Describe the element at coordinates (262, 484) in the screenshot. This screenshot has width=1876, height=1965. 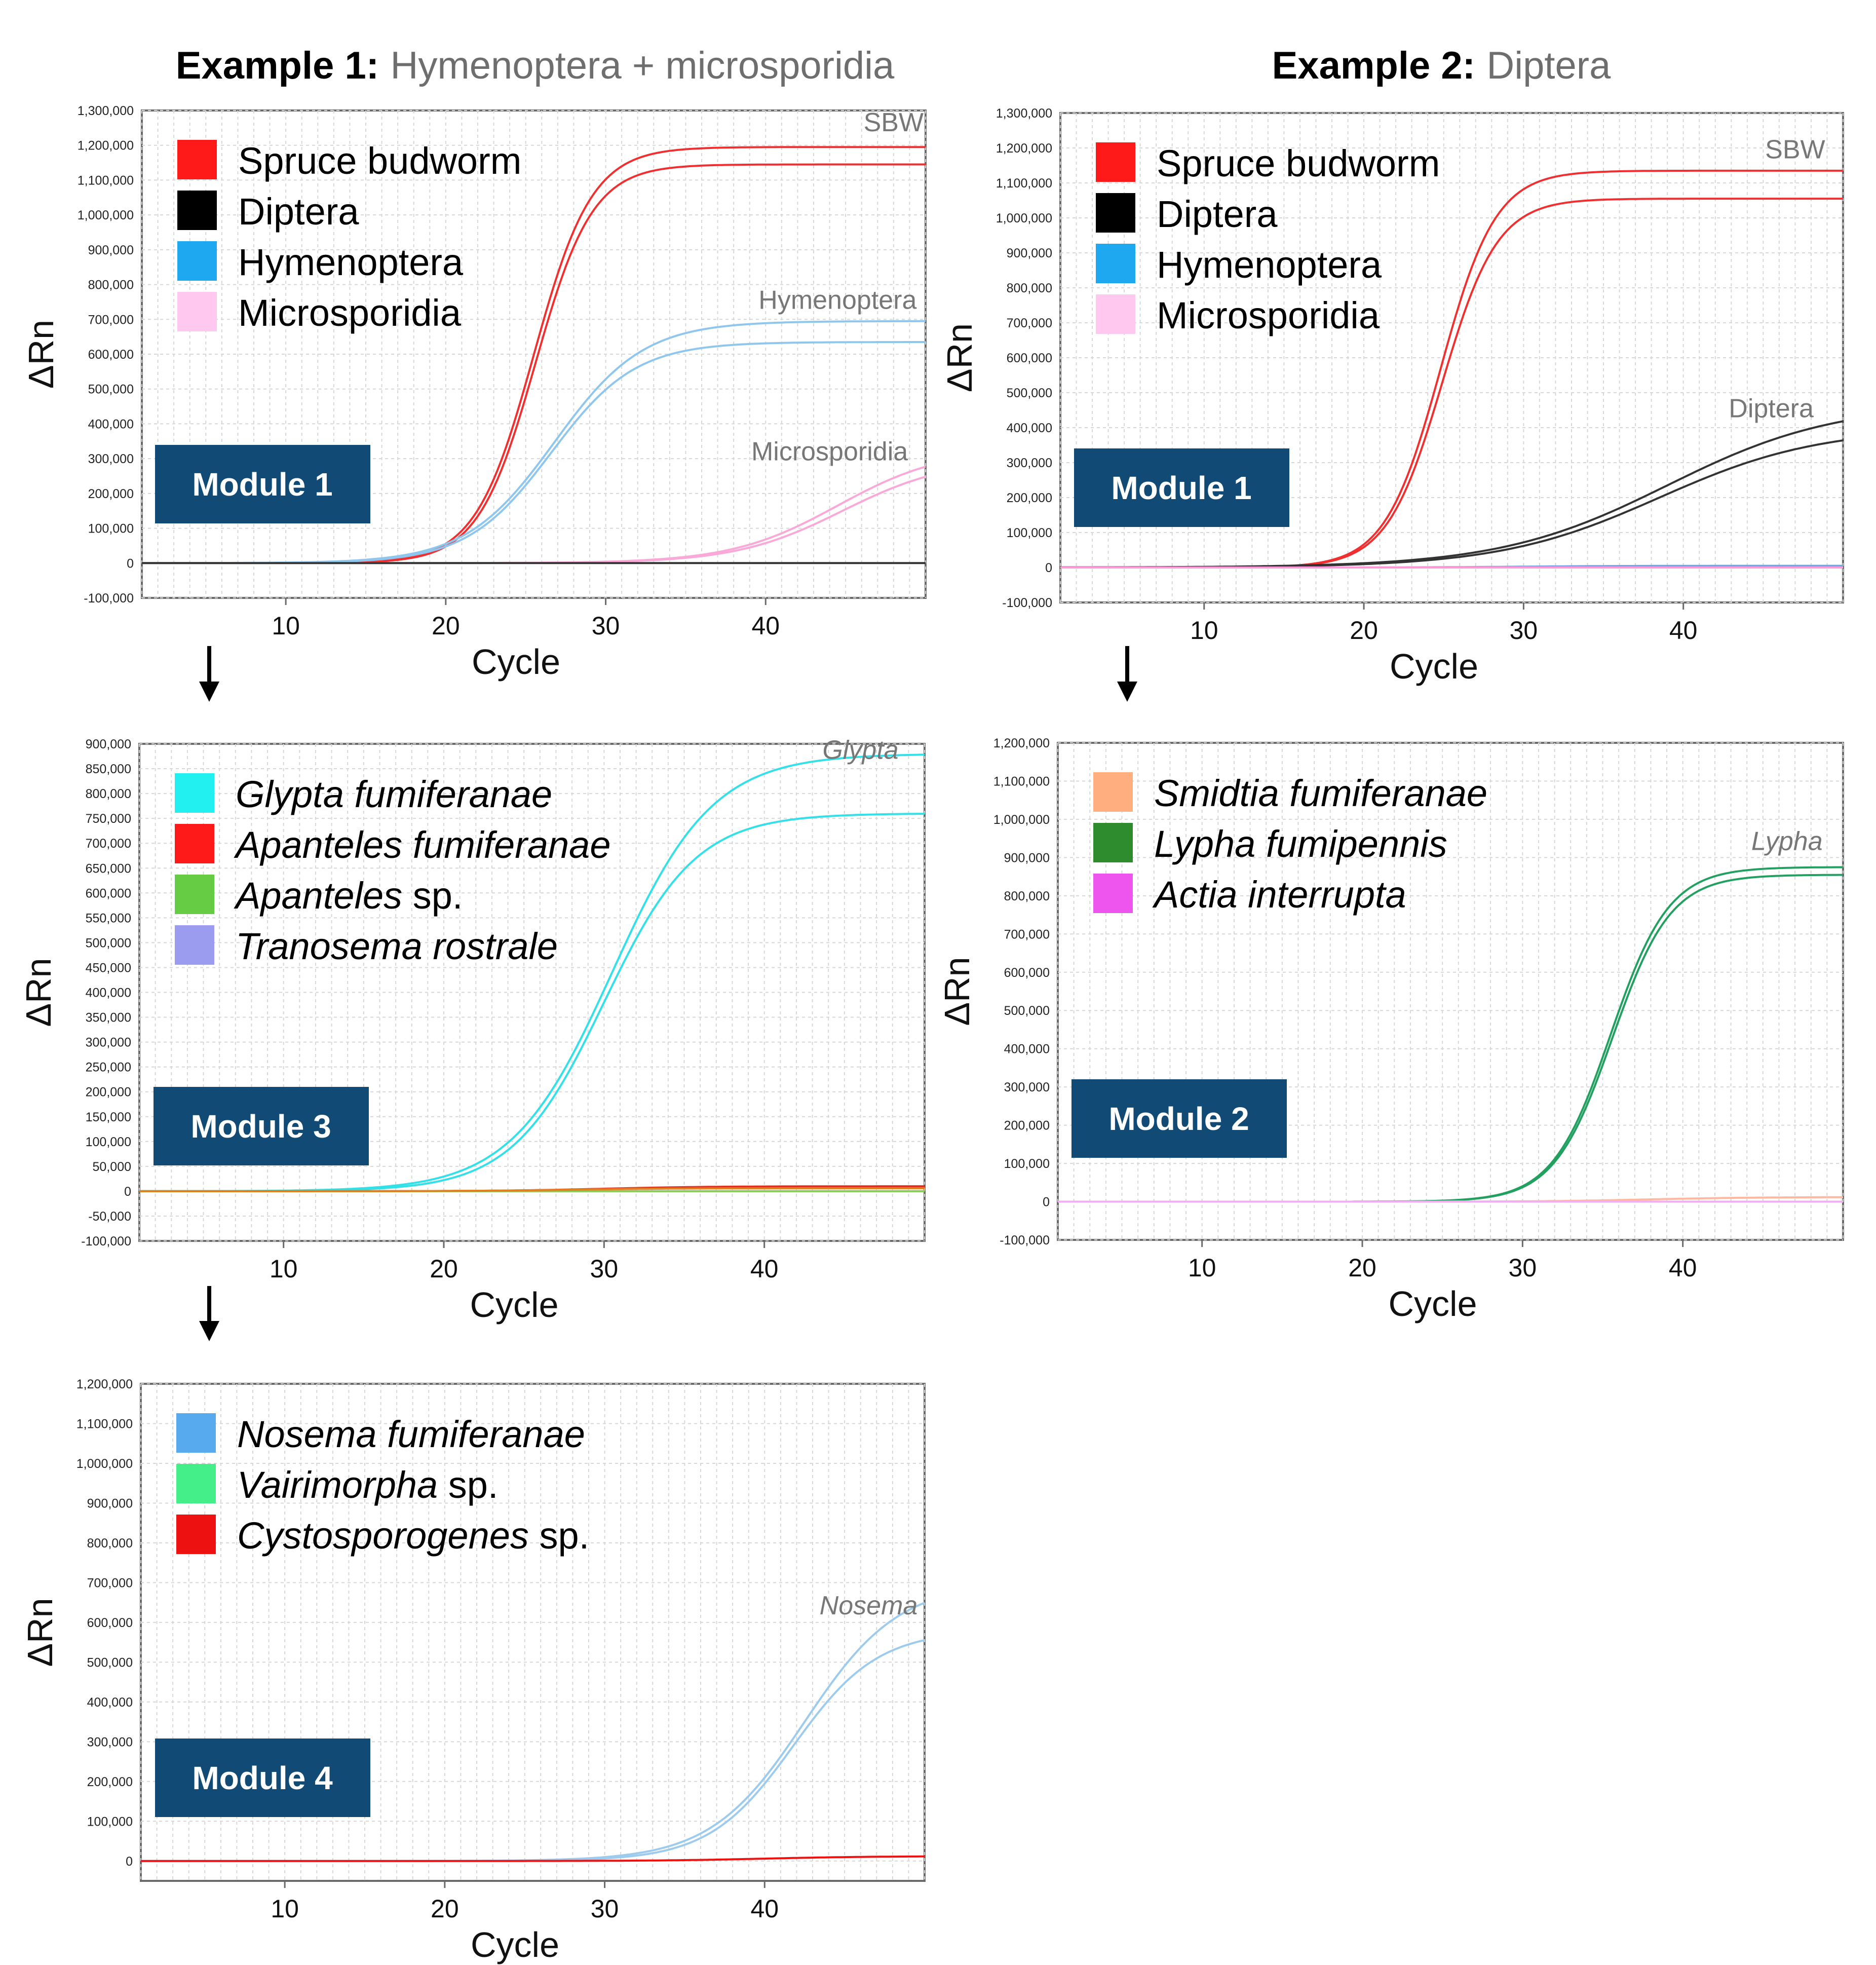
I see `module-badge-label: Module 1` at that location.